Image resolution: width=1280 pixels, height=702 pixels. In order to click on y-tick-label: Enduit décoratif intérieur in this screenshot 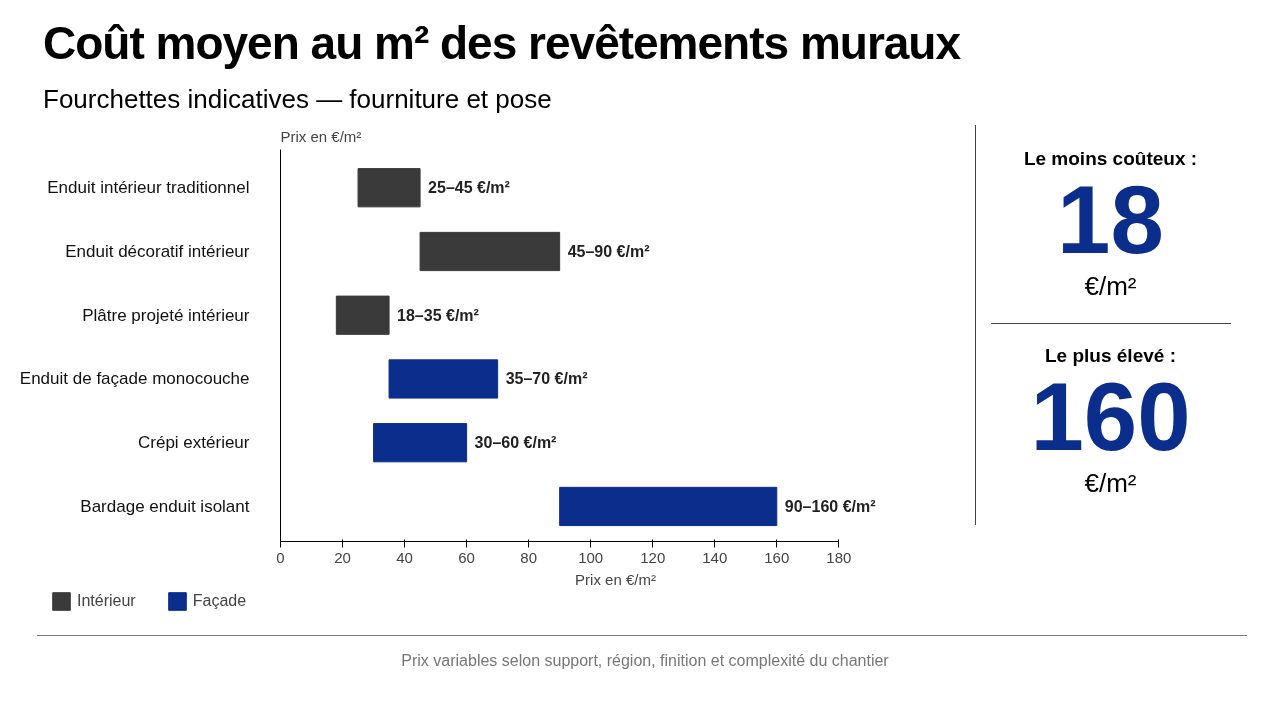, I will do `click(157, 251)`.